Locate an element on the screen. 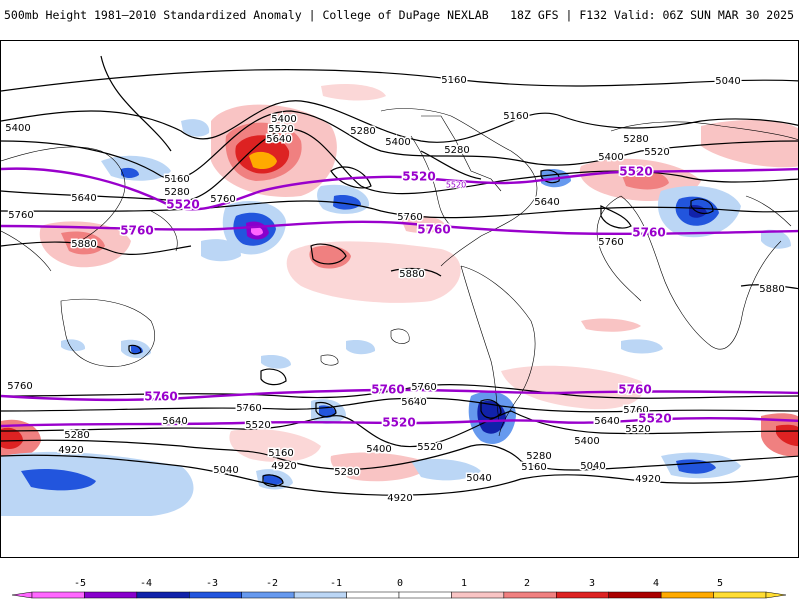 The image size is (800, 600). colorbar-tick-label: -4 is located at coordinates (146, 583).